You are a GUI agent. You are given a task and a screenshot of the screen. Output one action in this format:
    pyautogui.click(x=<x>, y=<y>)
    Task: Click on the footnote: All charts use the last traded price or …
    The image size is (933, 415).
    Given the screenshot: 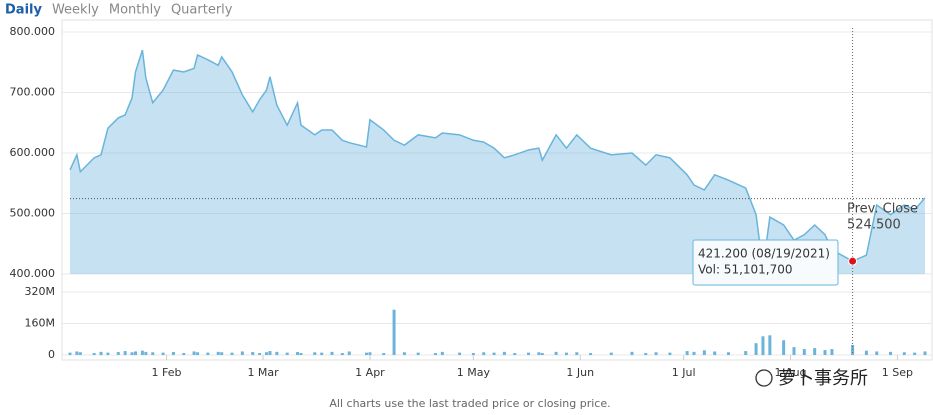 What is the action you would take?
    pyautogui.click(x=469, y=403)
    